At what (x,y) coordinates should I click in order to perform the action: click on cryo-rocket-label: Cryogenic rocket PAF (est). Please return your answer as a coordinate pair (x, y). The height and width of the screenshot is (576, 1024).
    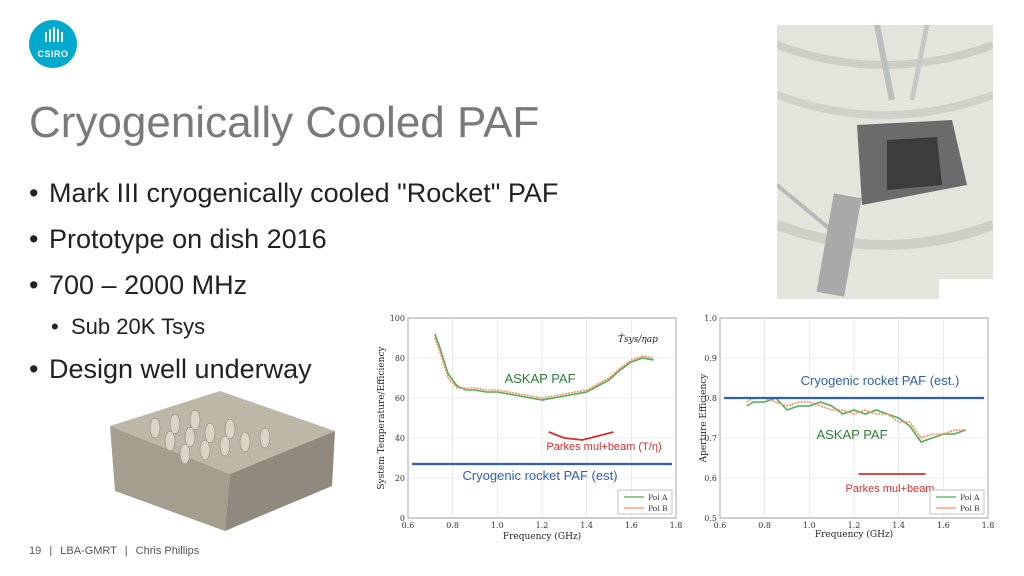
    Looking at the image, I should click on (539, 475).